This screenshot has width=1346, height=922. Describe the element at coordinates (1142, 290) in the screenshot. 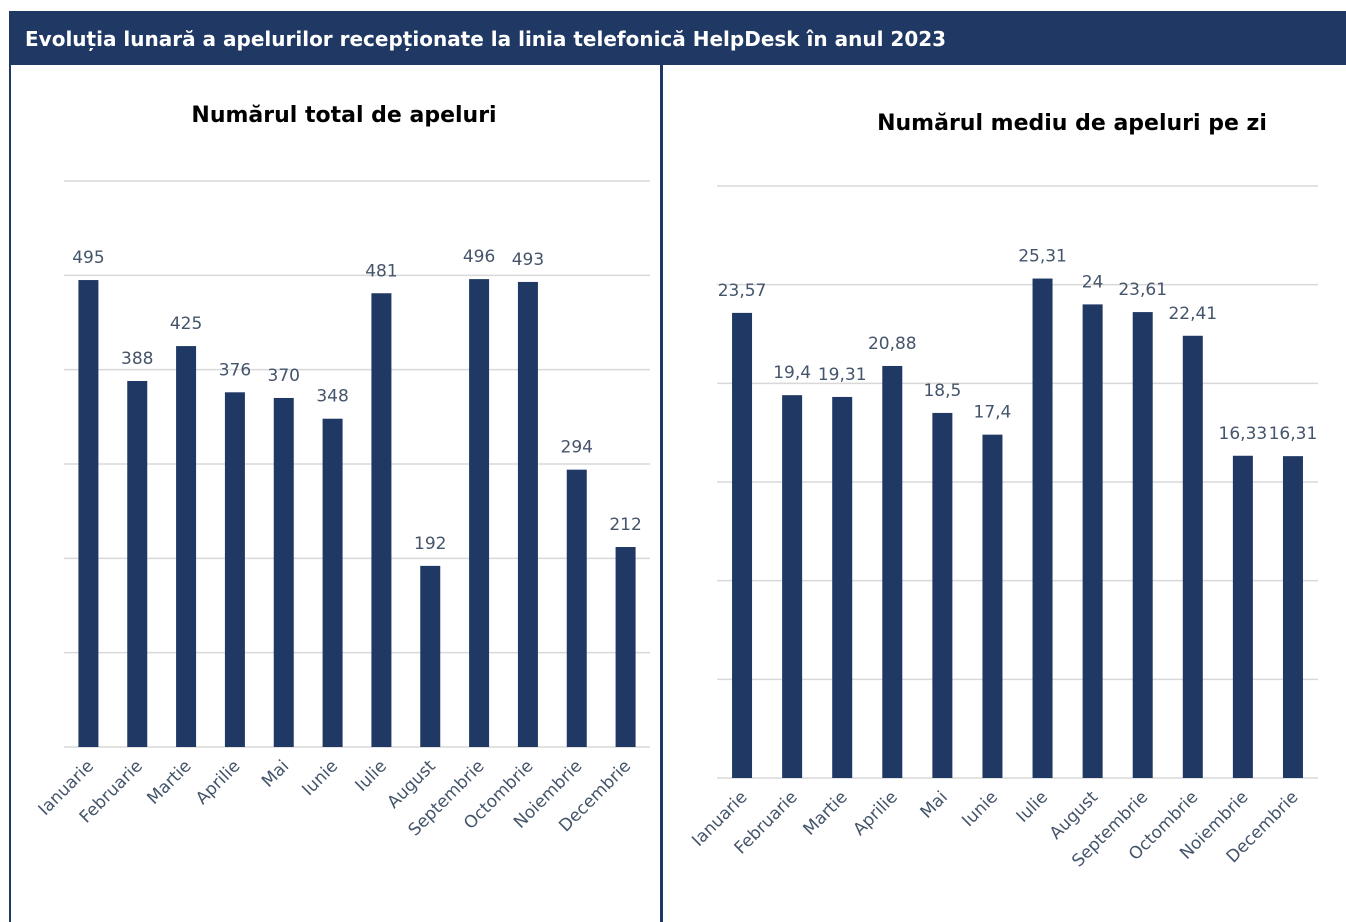

I see `data-label: 23,61` at that location.